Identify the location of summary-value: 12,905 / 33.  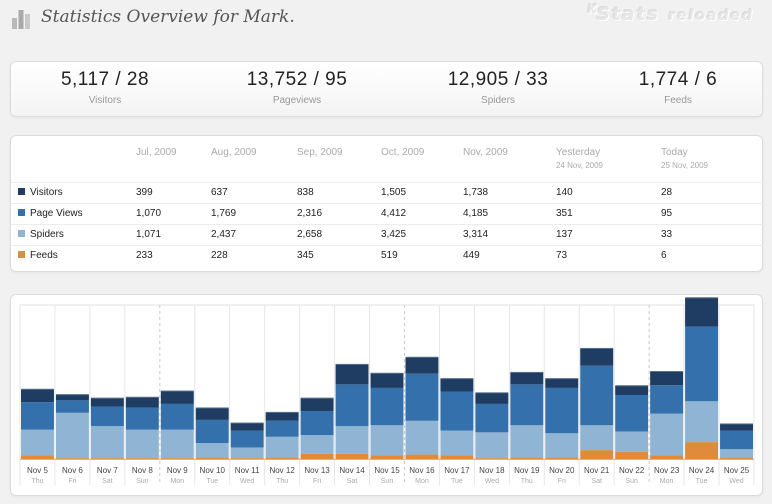
(498, 79).